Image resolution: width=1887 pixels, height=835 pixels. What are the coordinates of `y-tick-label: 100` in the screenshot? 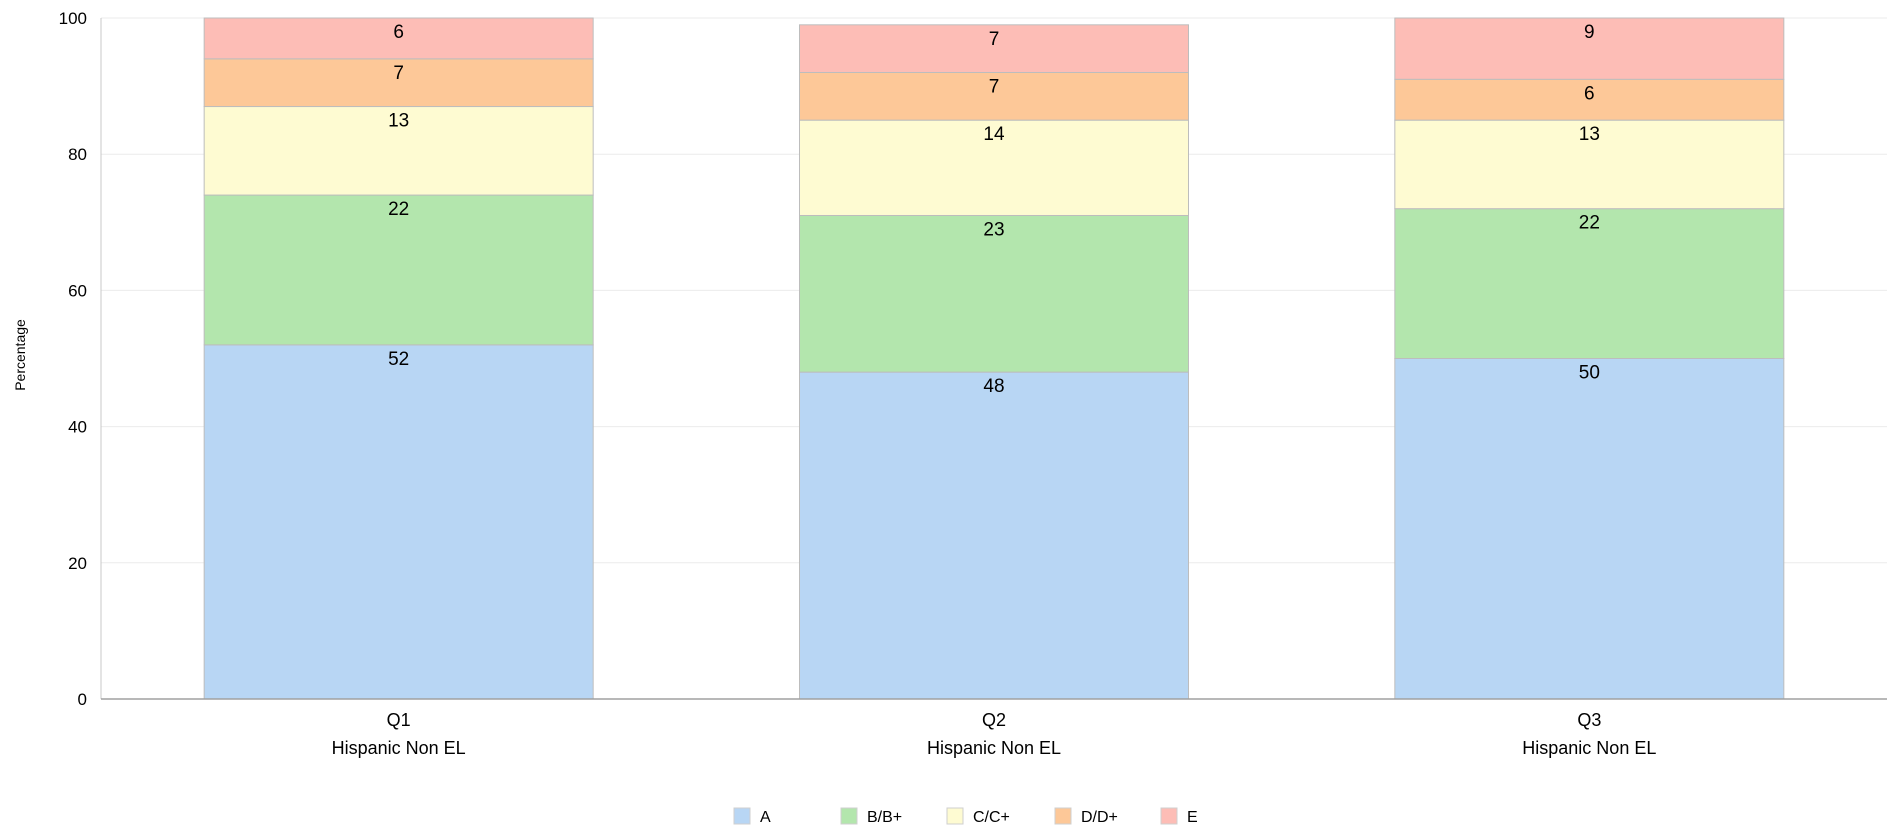 It's located at (73, 18).